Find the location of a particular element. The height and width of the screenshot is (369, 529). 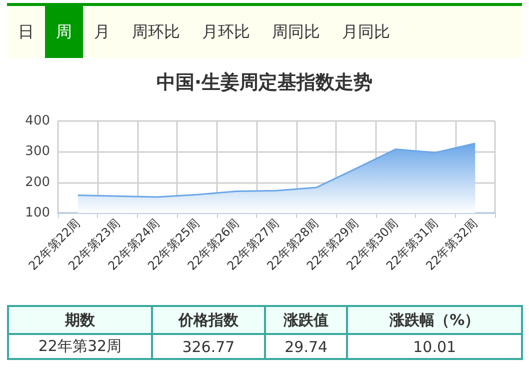

y-tick-label: 100 is located at coordinates (37, 213).